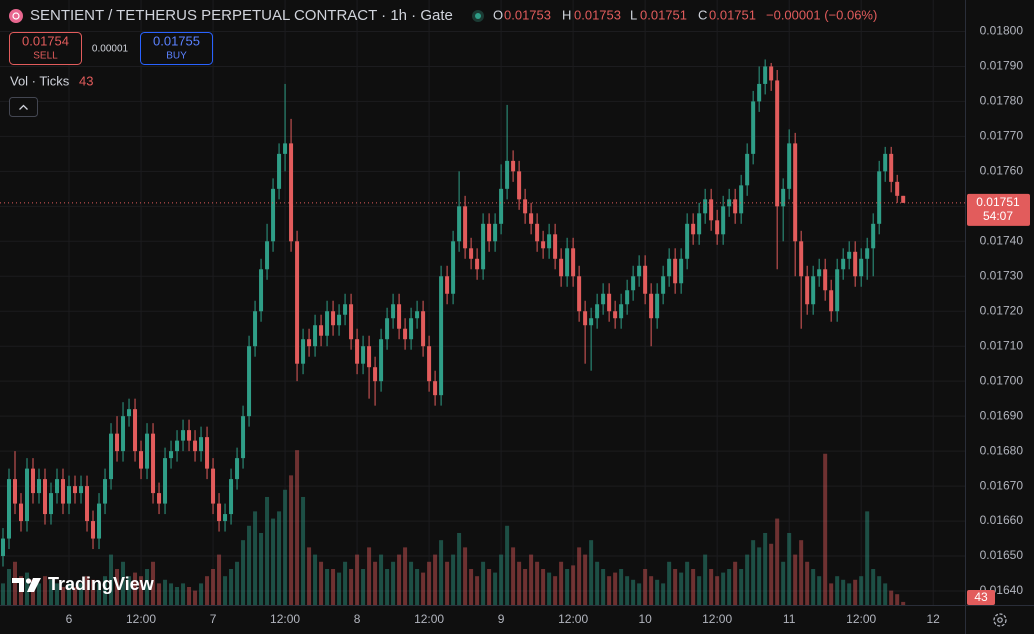 This screenshot has width=1034, height=634. I want to click on collapse-caret, so click(23, 107).